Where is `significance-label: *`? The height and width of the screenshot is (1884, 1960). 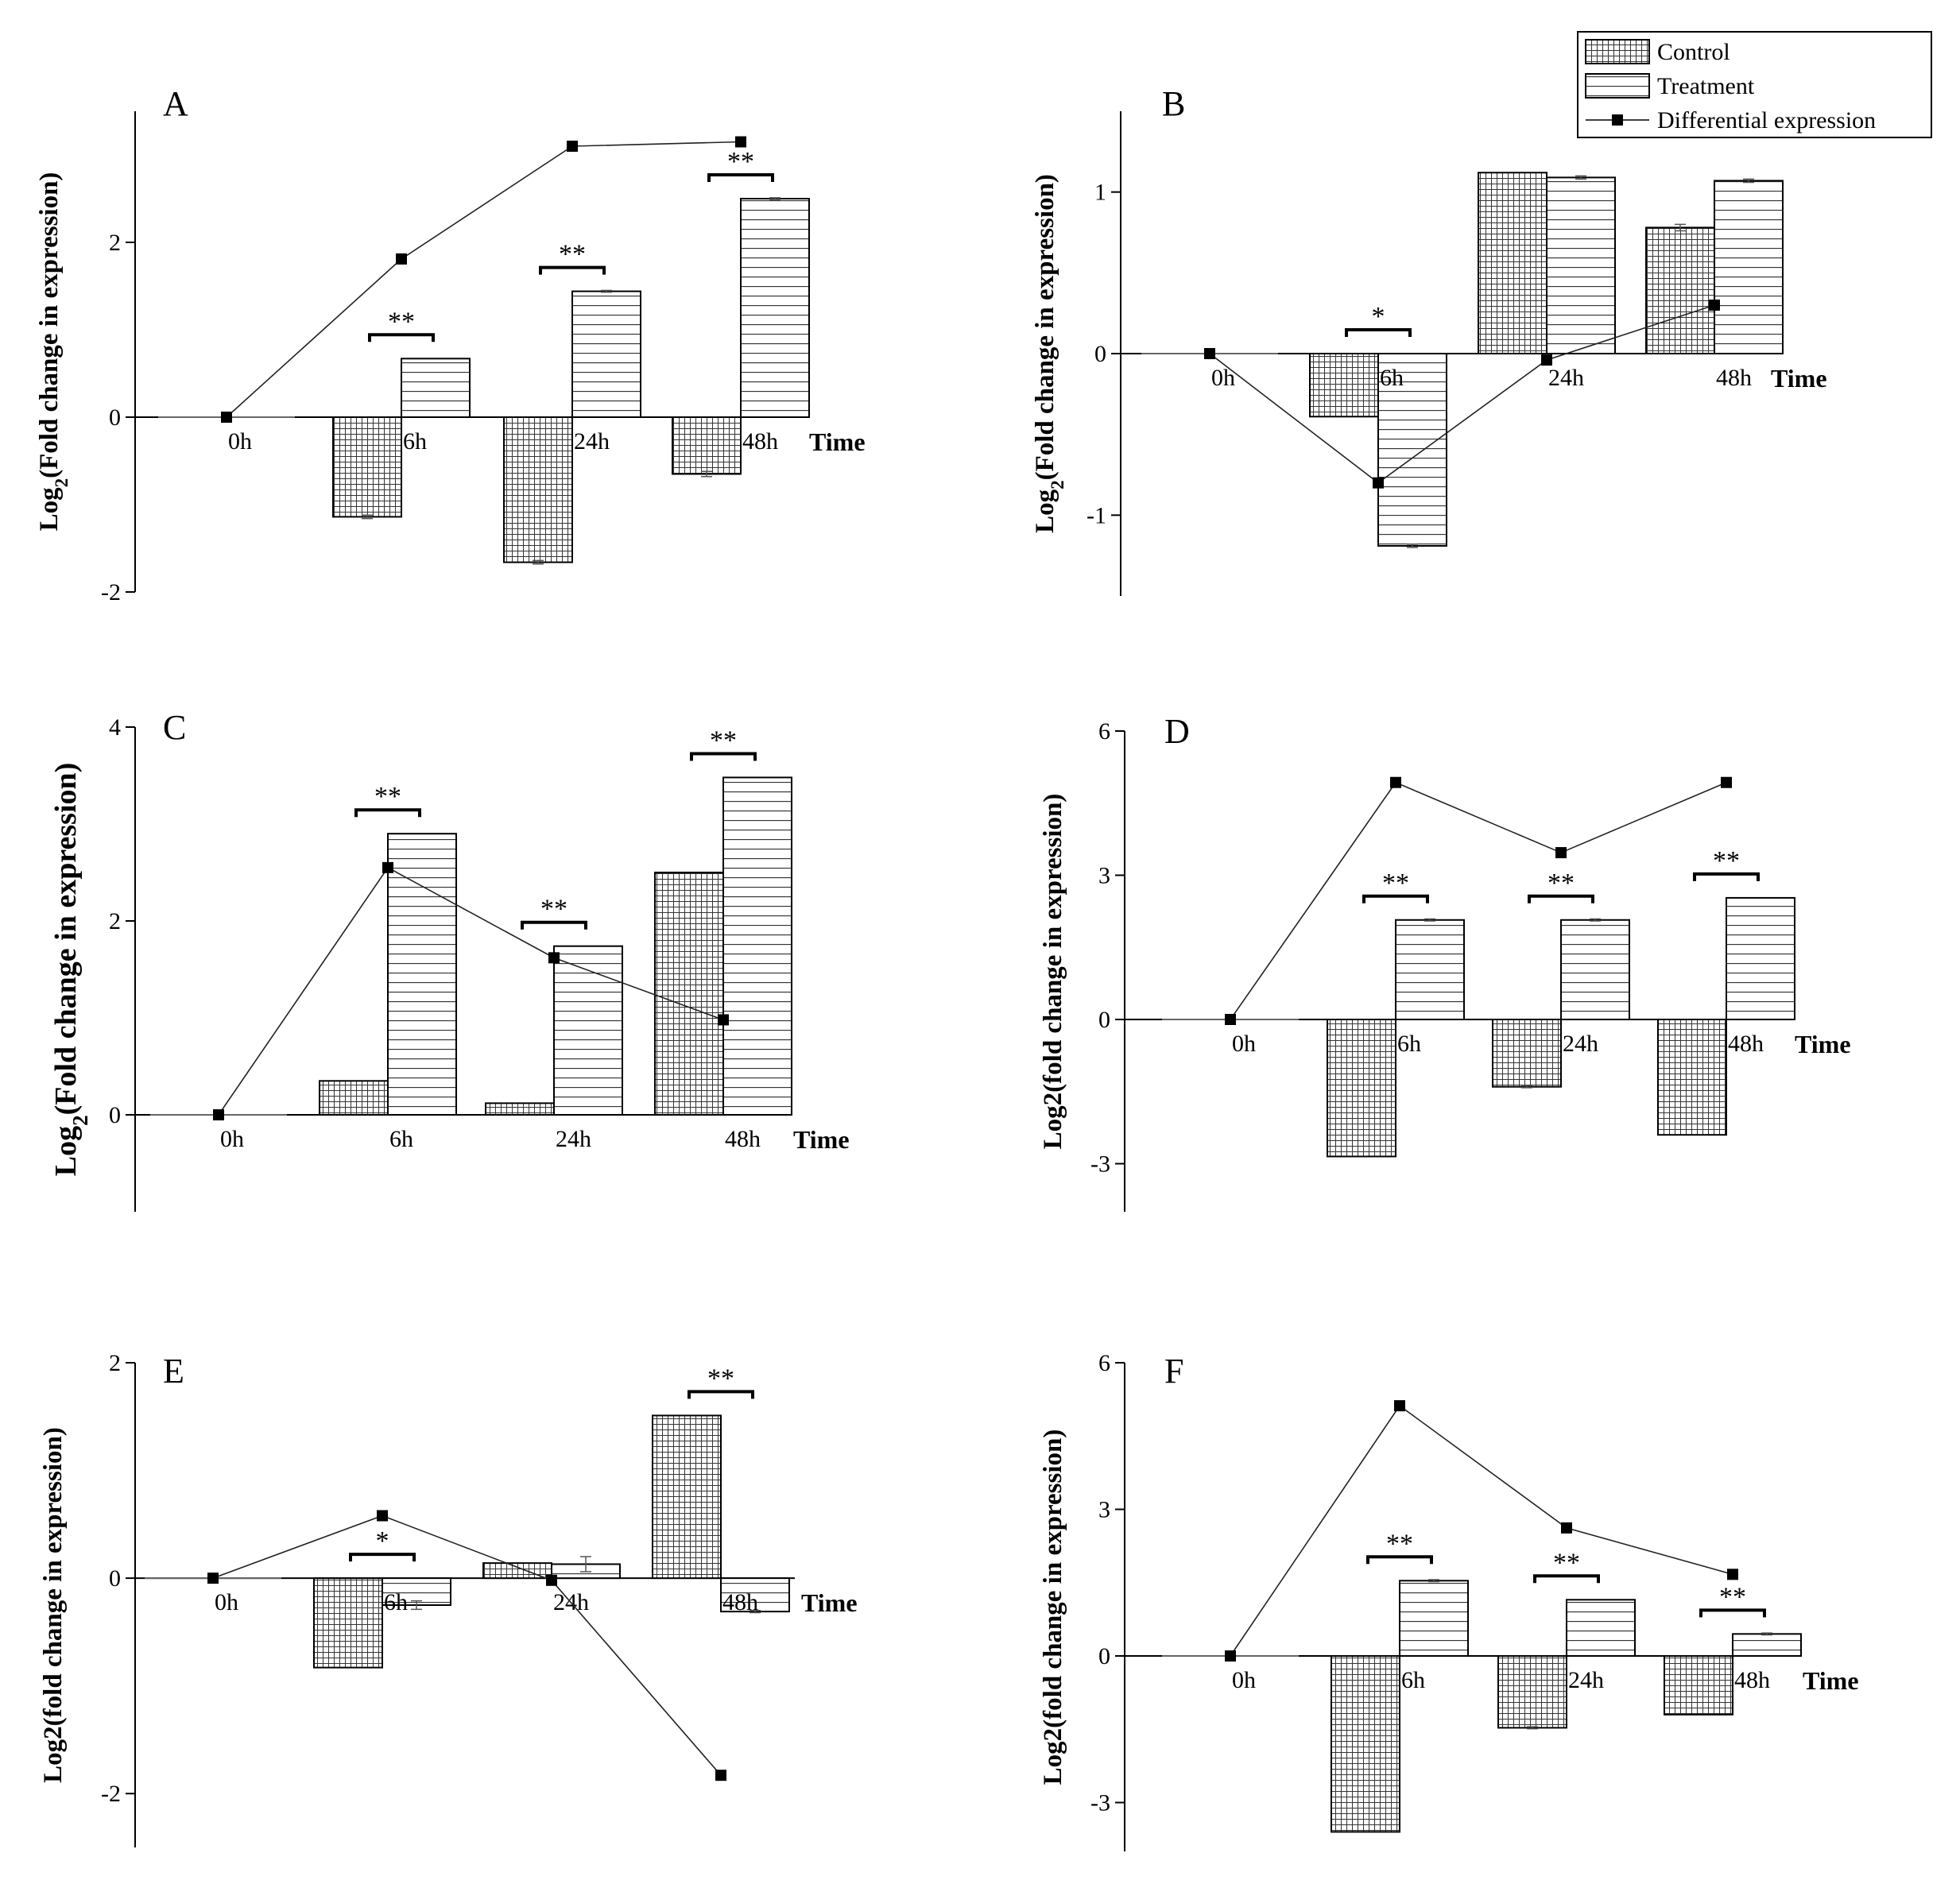 significance-label: * is located at coordinates (382, 1541).